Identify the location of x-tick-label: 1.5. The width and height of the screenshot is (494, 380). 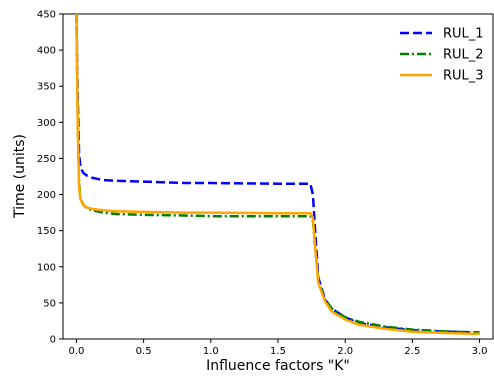
(278, 351).